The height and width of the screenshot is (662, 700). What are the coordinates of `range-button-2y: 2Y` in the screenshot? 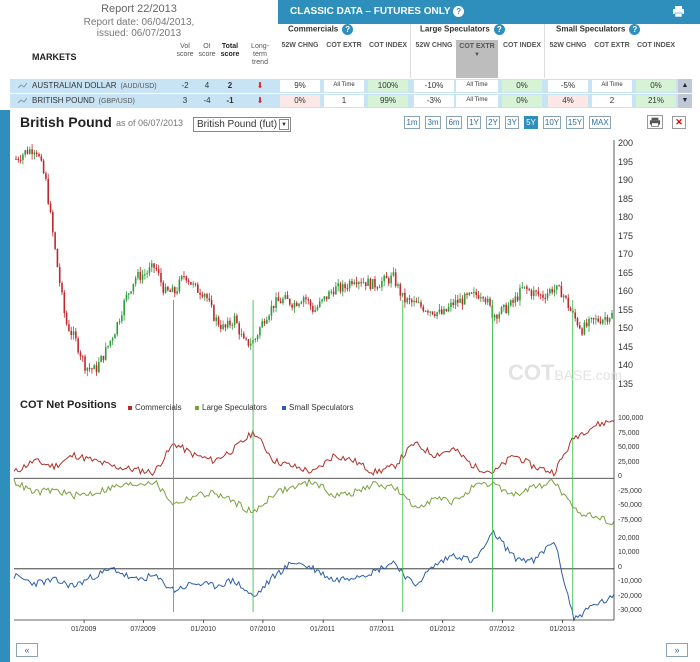 It's located at (493, 122).